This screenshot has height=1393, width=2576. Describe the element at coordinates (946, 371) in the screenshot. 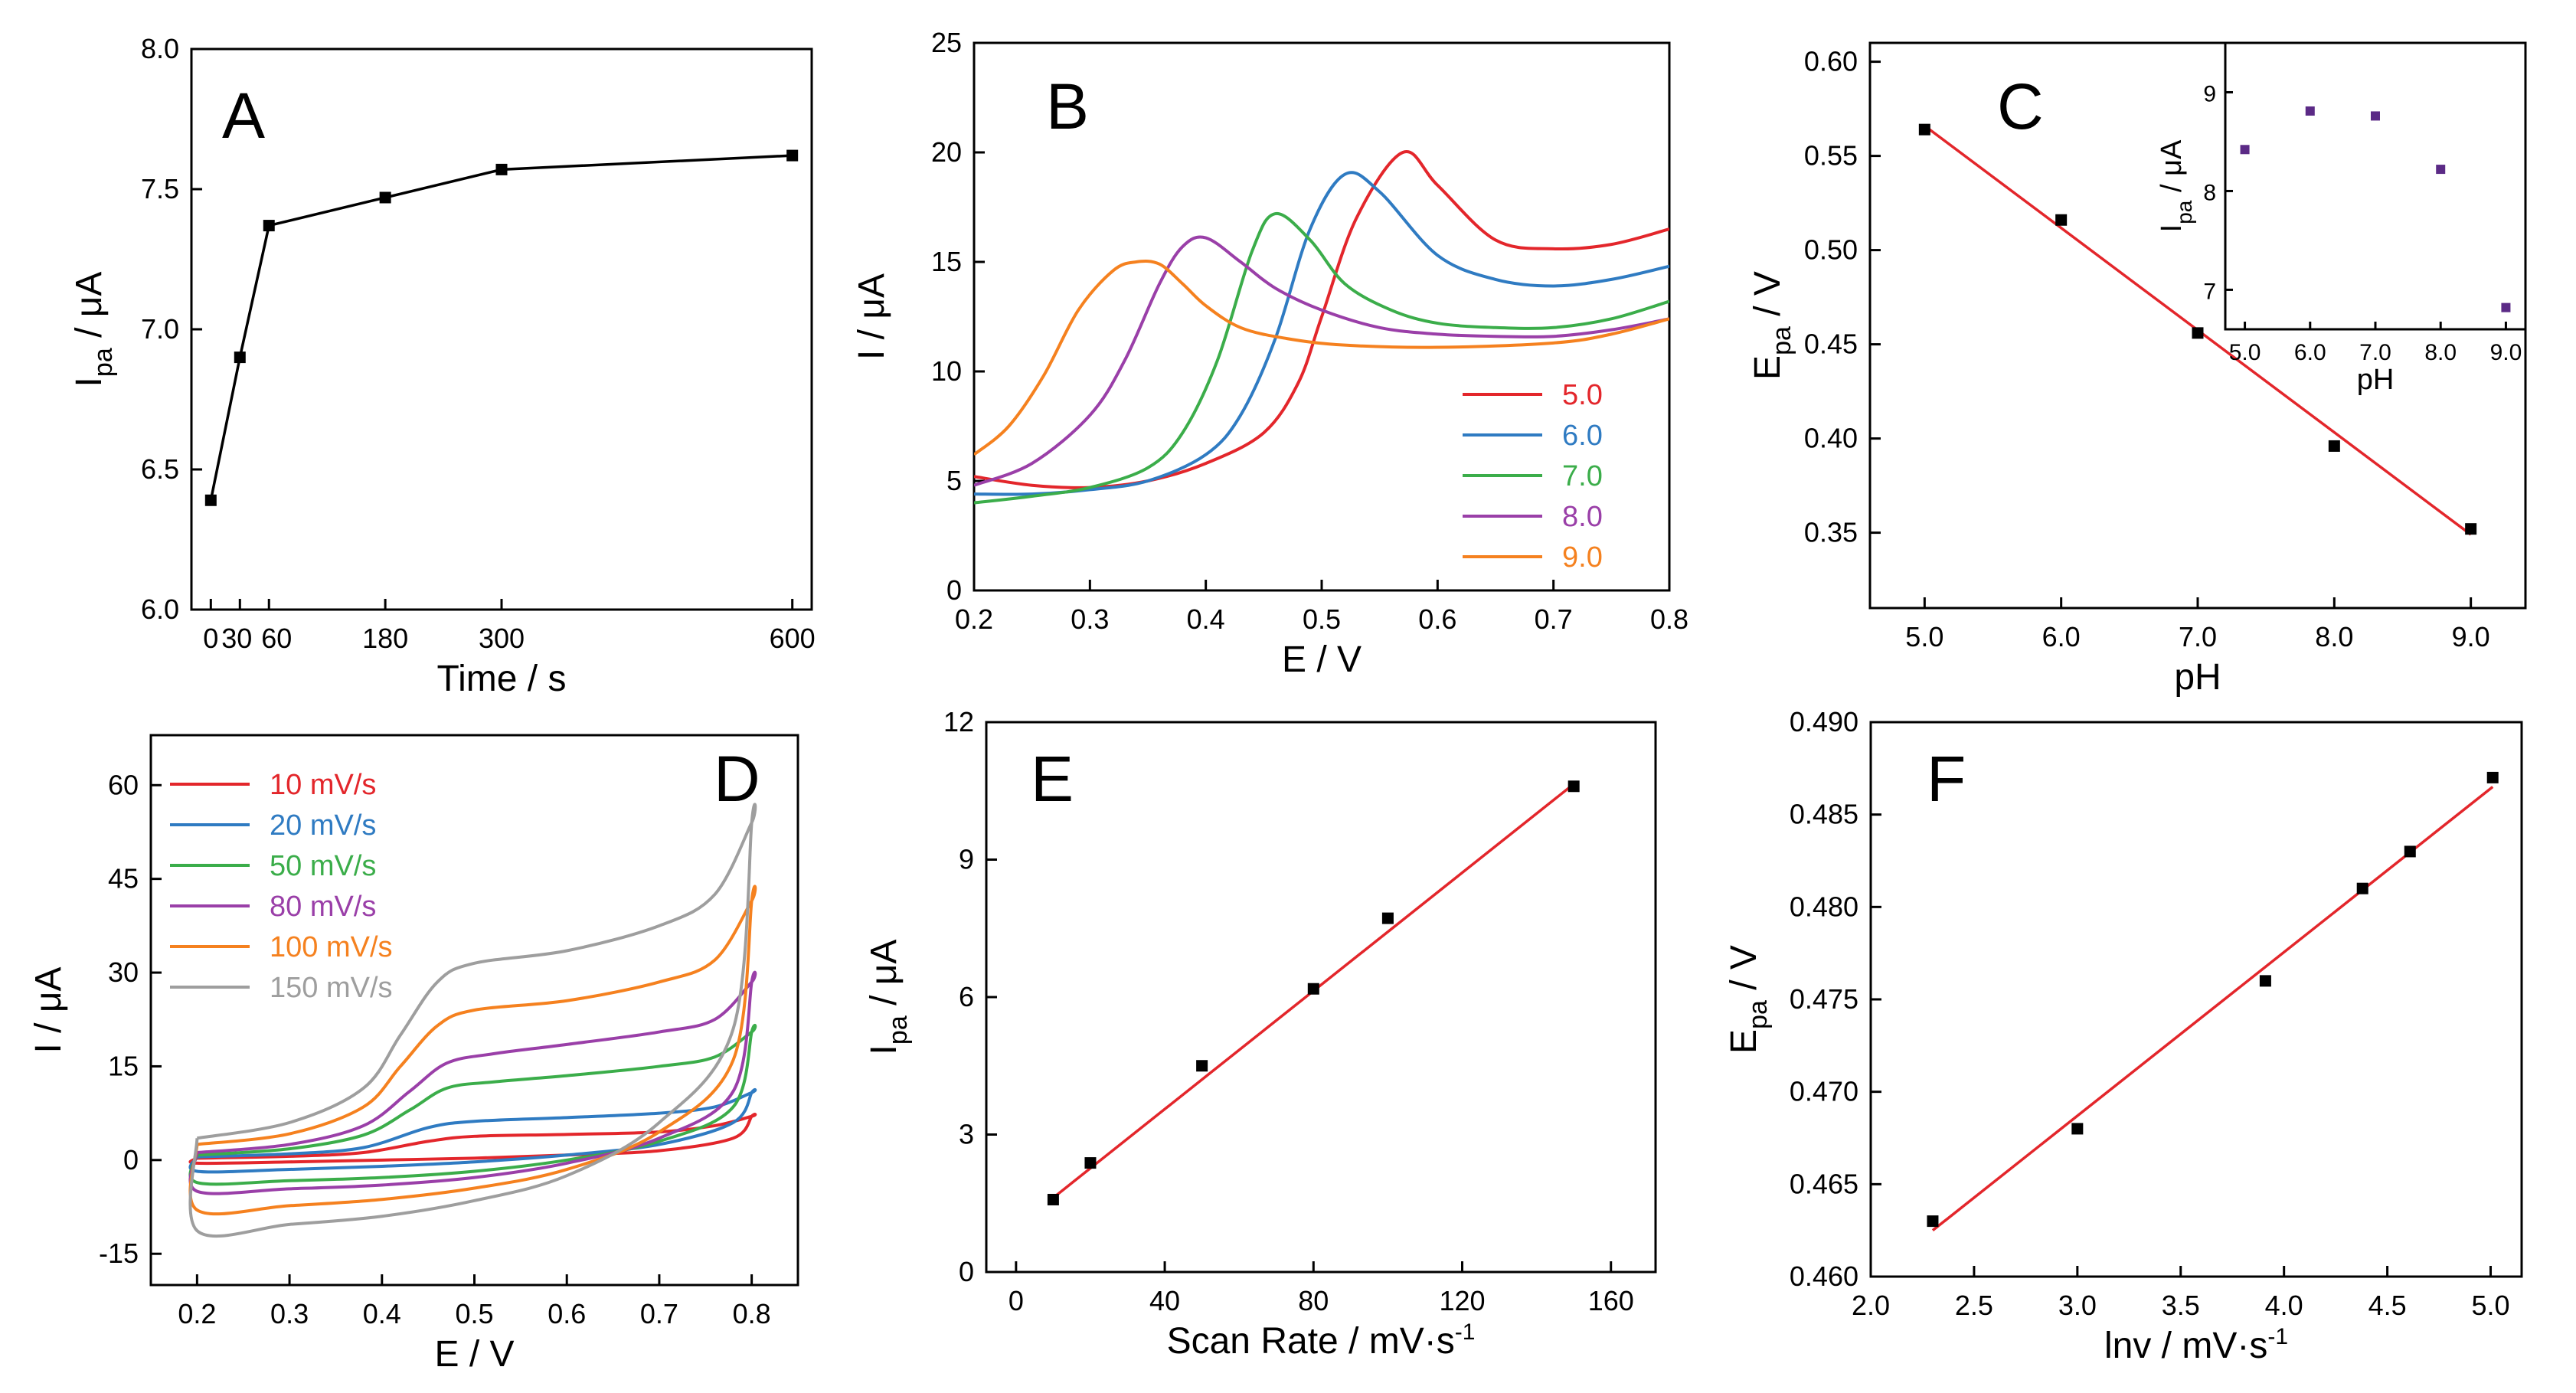

I see `y-tick-label: 10` at that location.